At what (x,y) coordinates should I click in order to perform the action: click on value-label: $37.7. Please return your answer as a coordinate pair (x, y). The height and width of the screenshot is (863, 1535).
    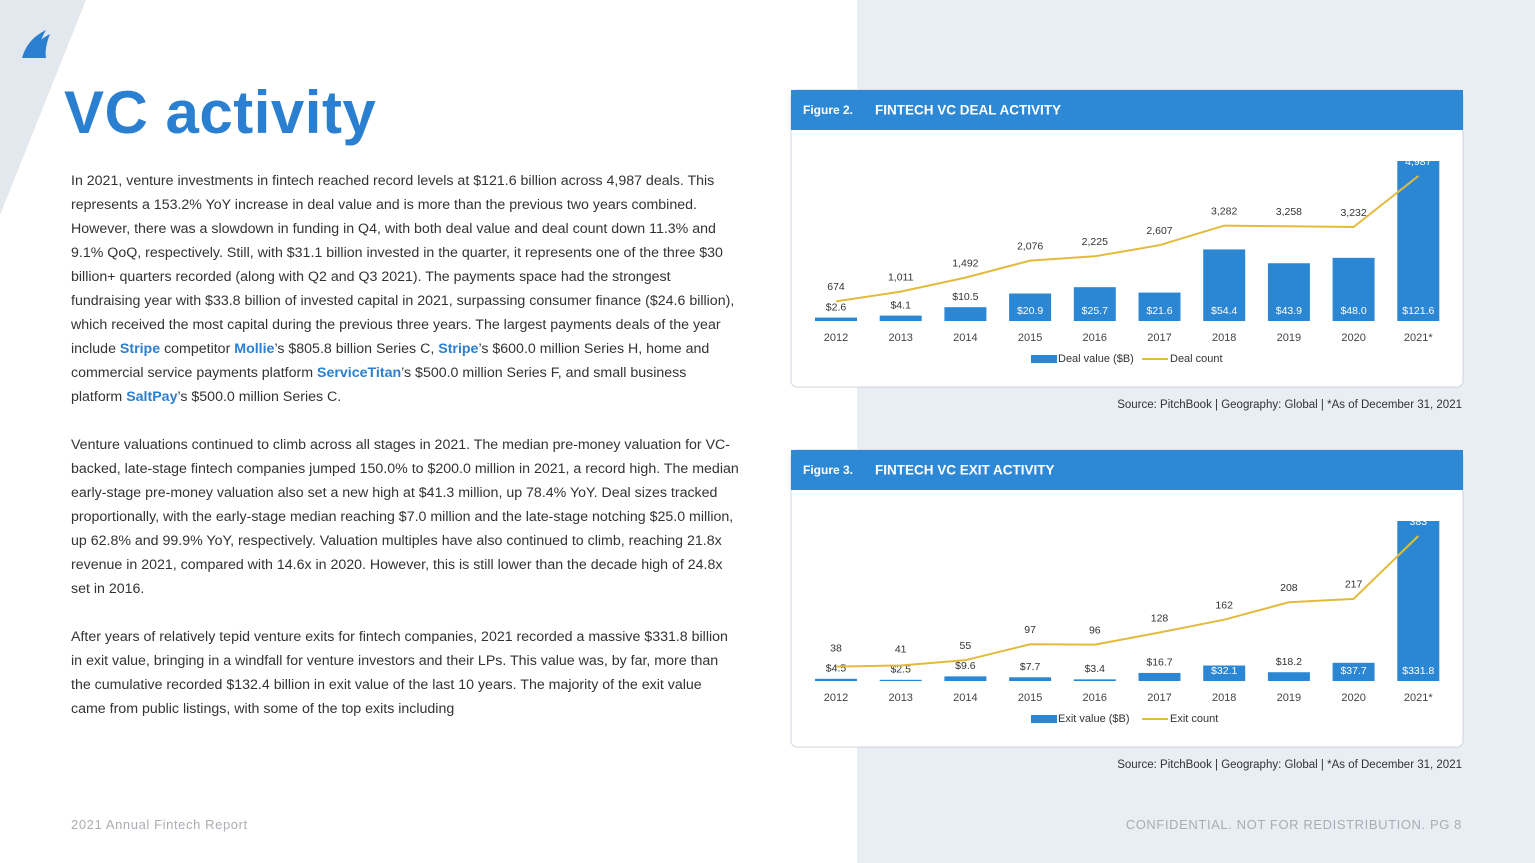
    Looking at the image, I should click on (1353, 671).